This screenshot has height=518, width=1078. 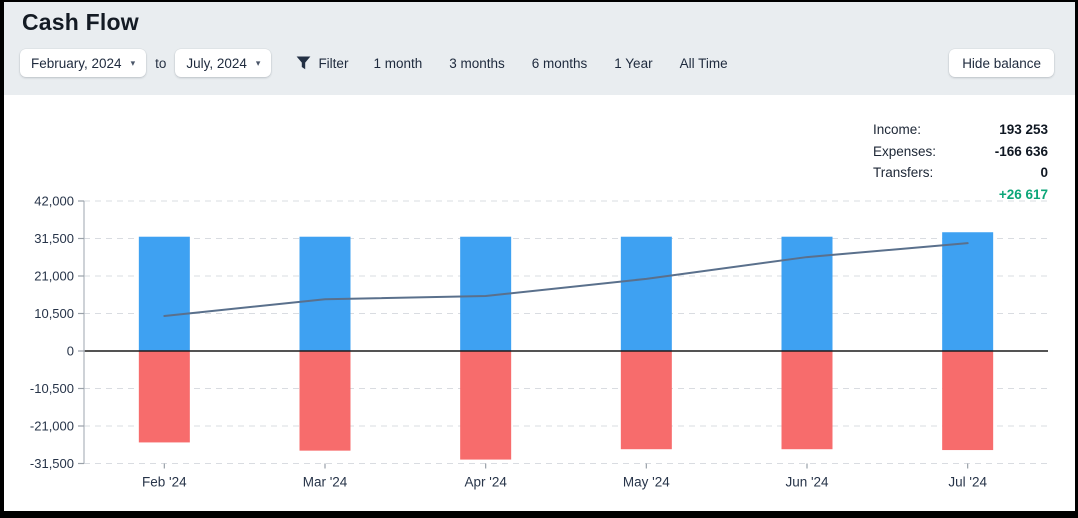 What do you see at coordinates (1044, 172) in the screenshot?
I see `transfers-value: 0` at bounding box center [1044, 172].